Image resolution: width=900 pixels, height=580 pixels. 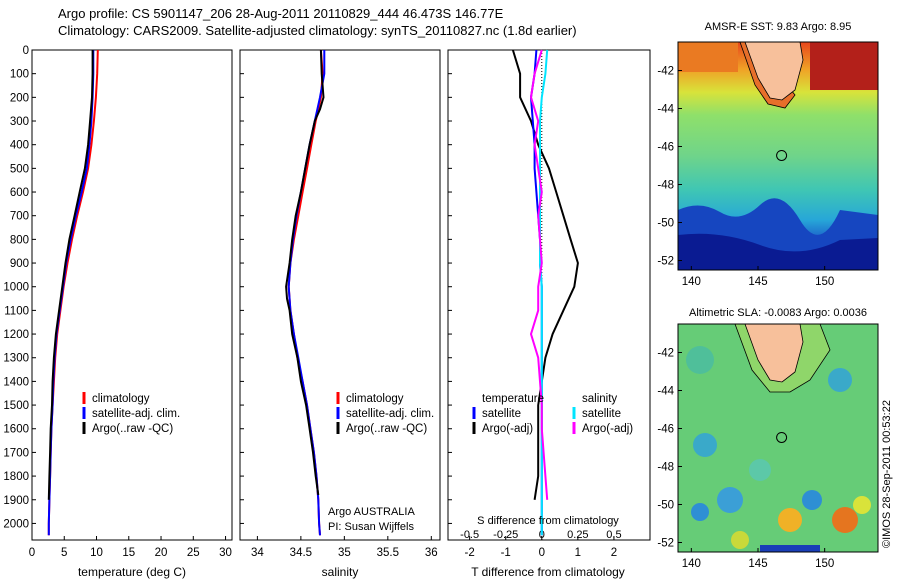 I want to click on legend-climatology-label: climatology, so click(x=121, y=399).